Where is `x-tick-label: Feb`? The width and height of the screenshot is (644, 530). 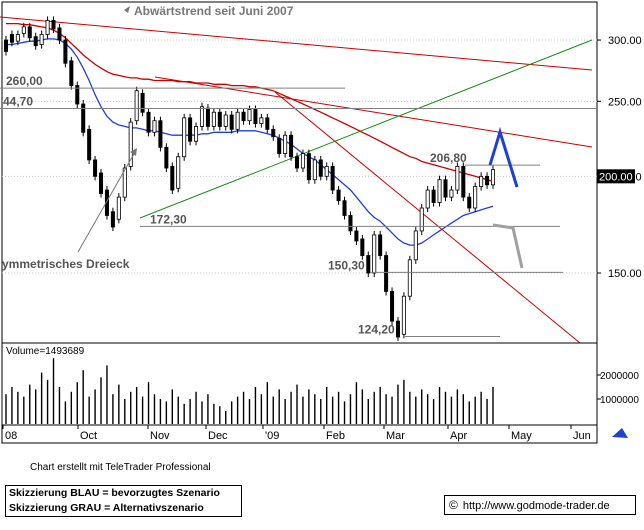
x-tick-label: Feb is located at coordinates (335, 436).